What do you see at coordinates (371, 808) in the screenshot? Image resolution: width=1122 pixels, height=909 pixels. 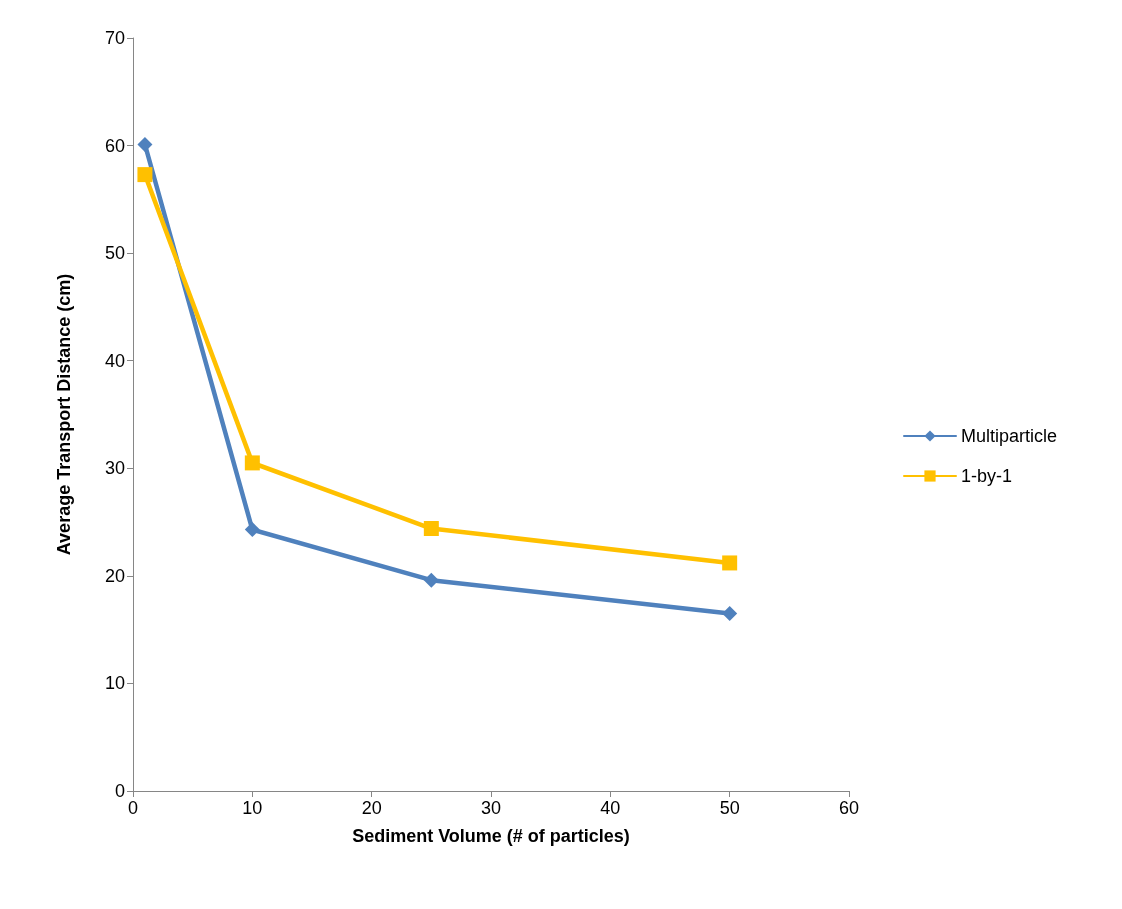 I see `x-tick-label: 20` at bounding box center [371, 808].